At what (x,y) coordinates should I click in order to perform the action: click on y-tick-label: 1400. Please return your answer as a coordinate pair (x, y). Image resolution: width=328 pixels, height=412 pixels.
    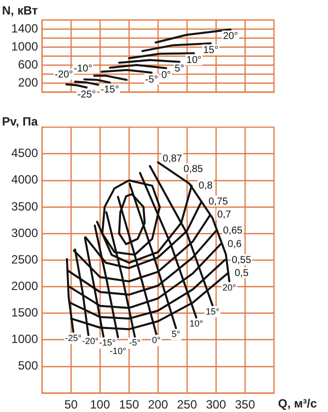
    Looking at the image, I should click on (24, 28).